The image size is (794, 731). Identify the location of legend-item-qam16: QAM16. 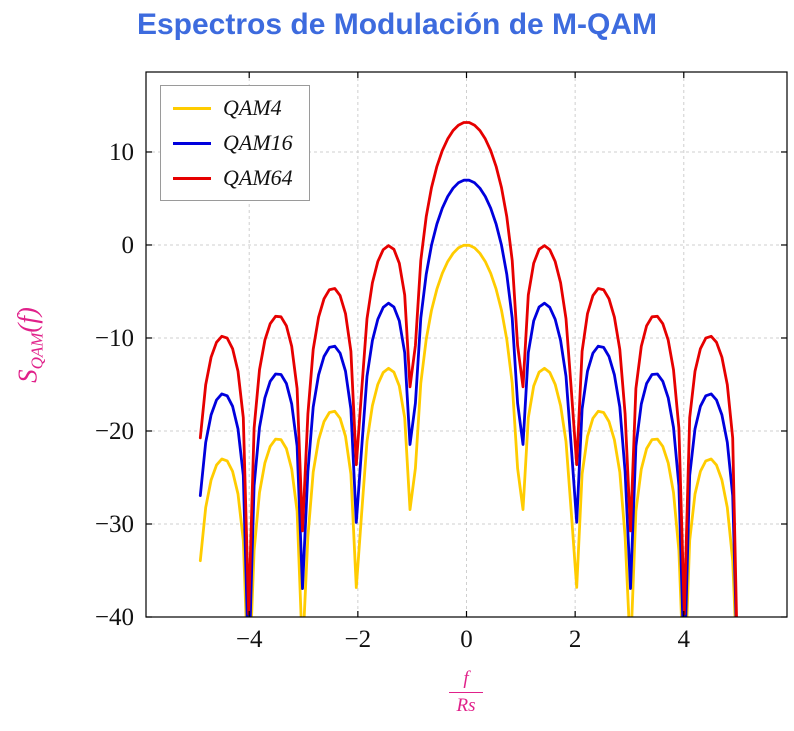
(233, 143).